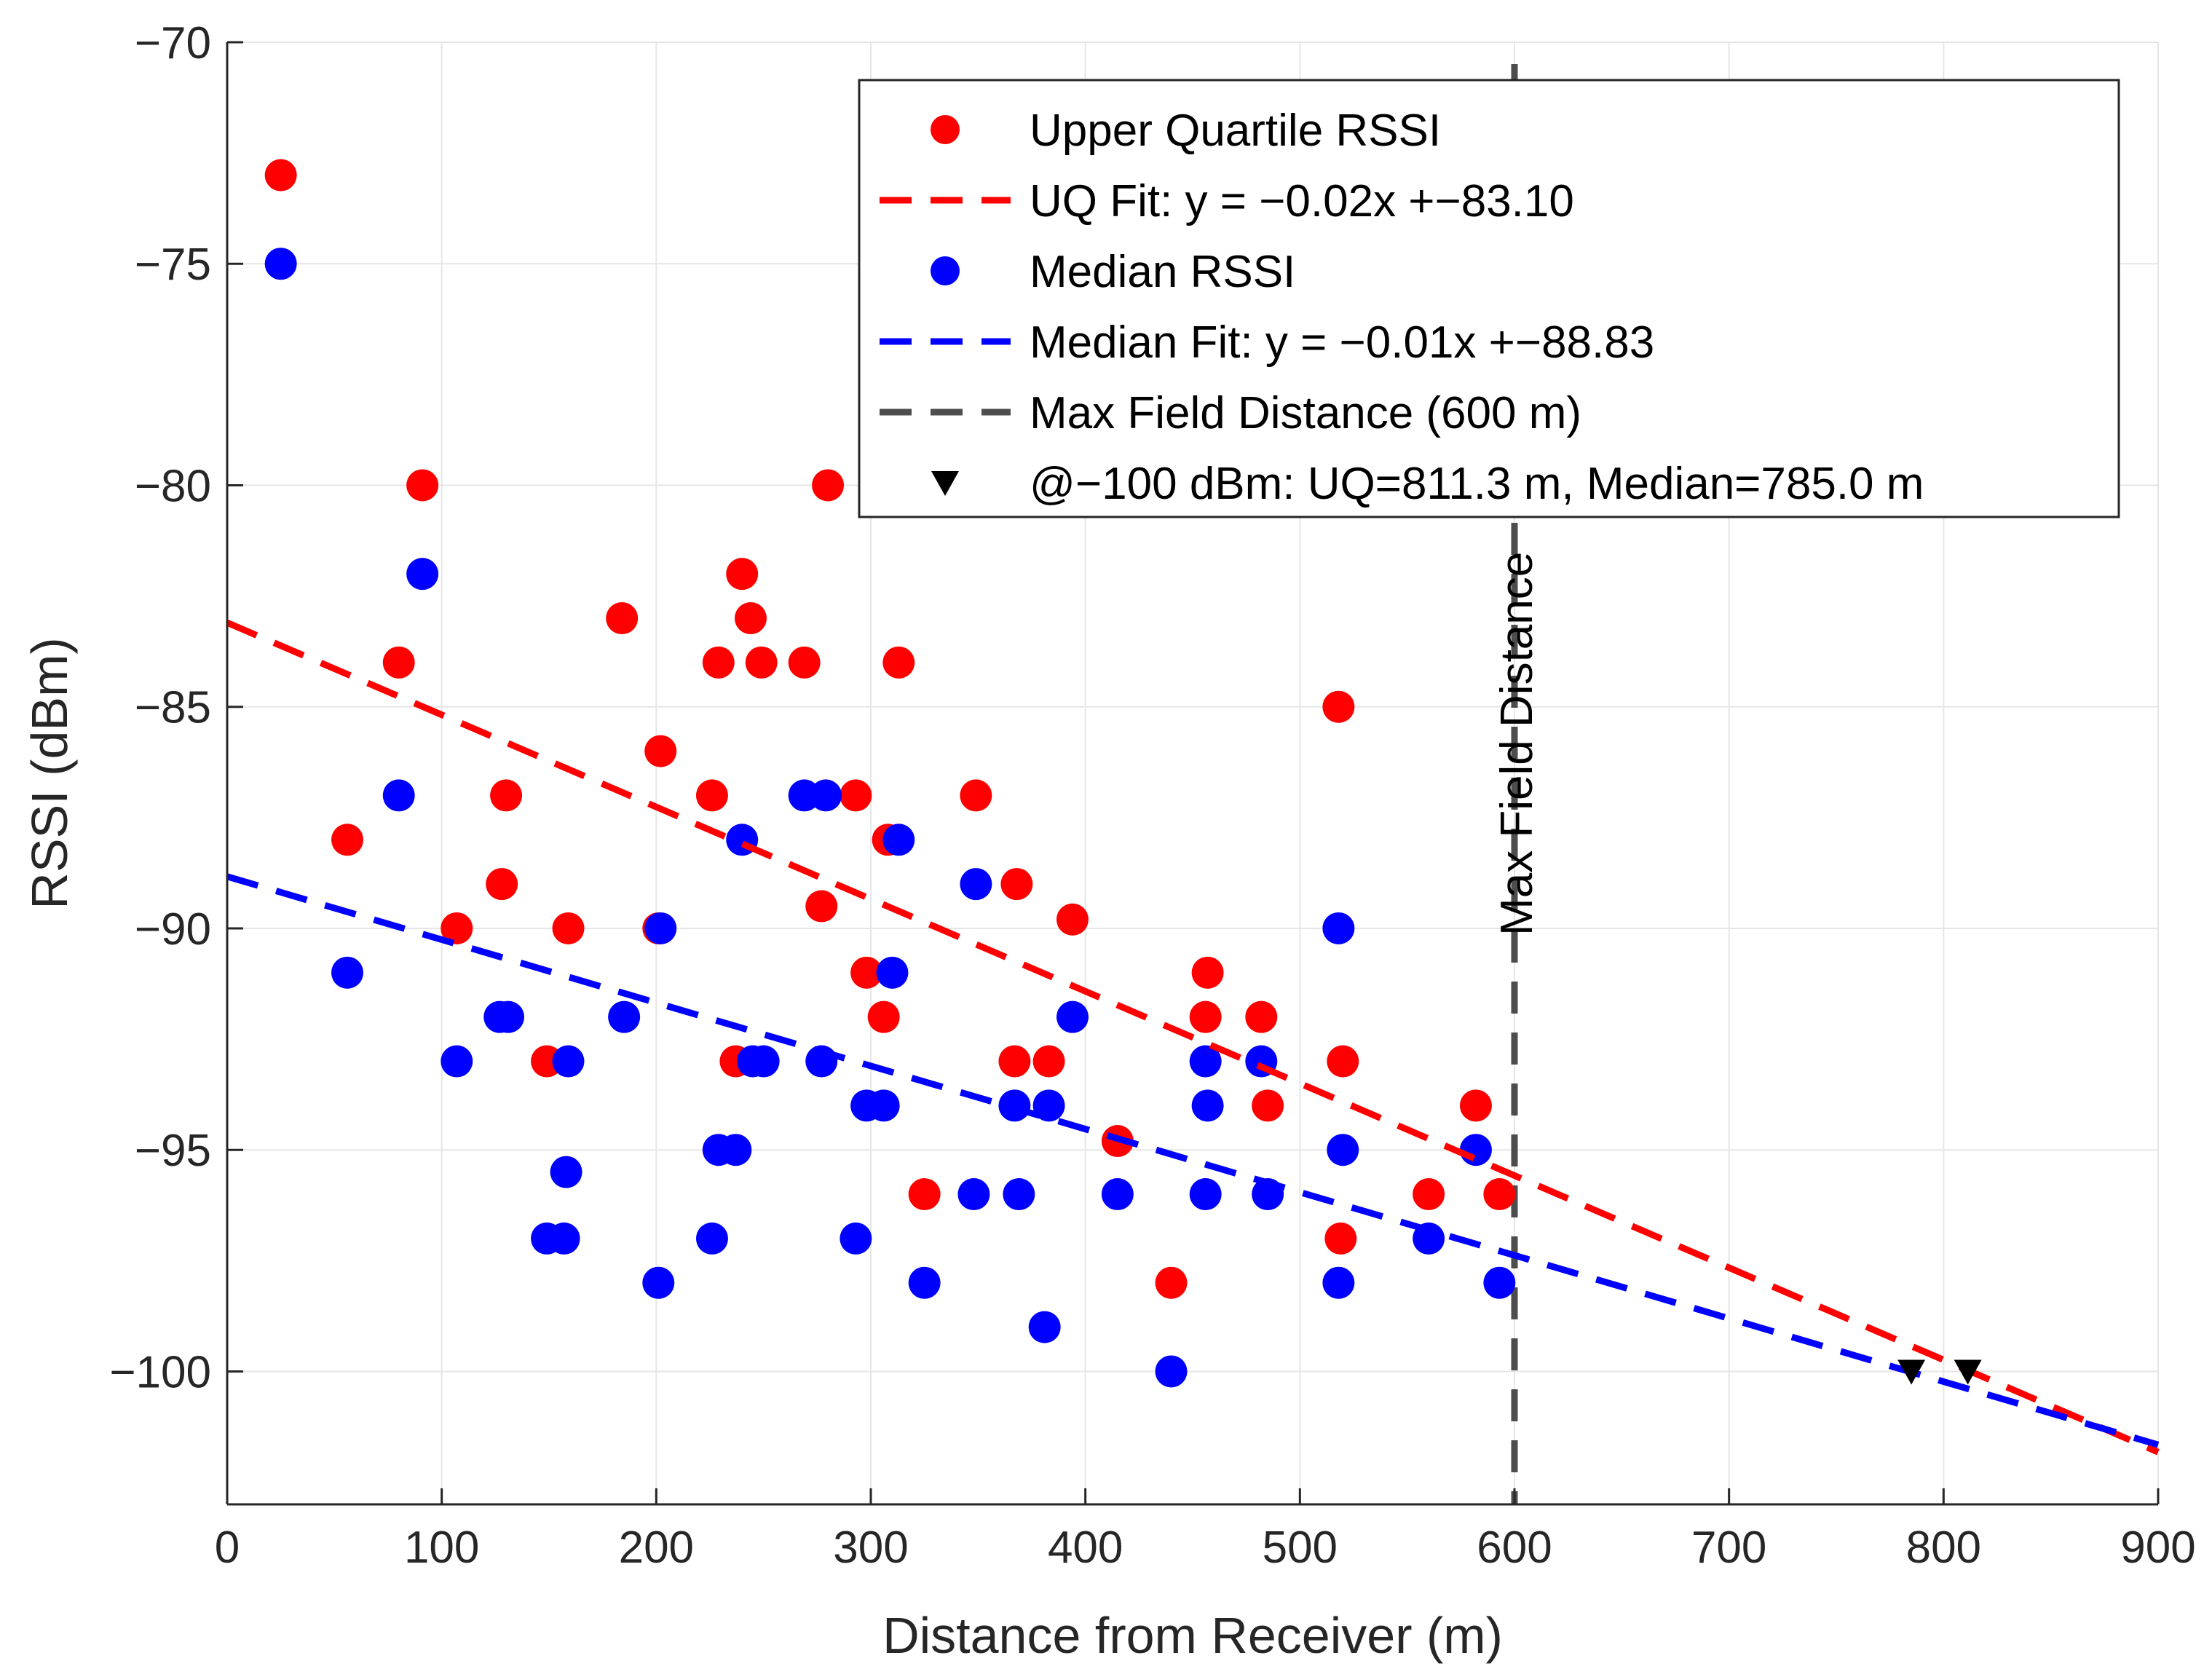 This screenshot has height=1674, width=2212. I want to click on x-tick-label: 300, so click(870, 1548).